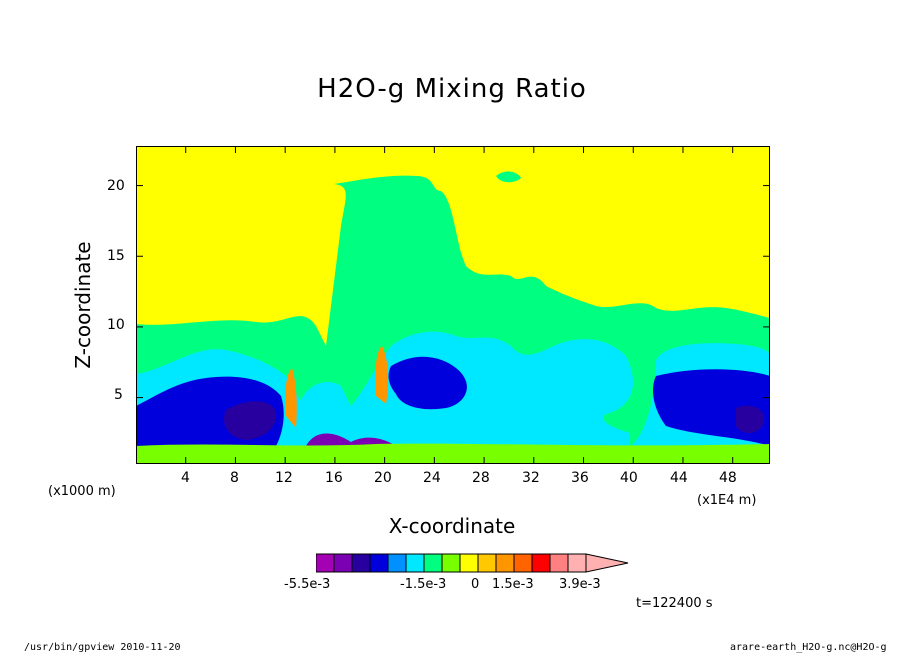  Describe the element at coordinates (531, 478) in the screenshot. I see `x-tick-32: 32` at that location.